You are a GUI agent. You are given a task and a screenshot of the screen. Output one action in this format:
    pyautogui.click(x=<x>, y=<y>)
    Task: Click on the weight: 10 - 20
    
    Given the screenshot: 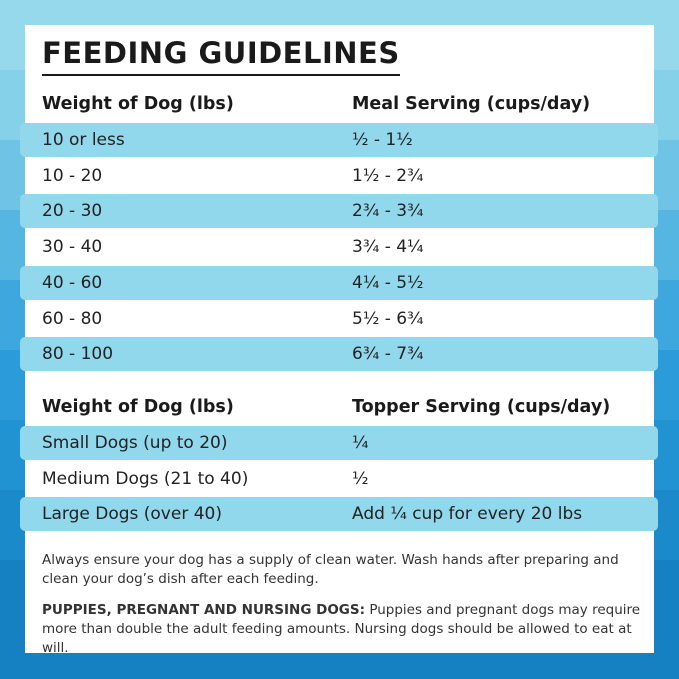 What is the action you would take?
    pyautogui.click(x=72, y=175)
    